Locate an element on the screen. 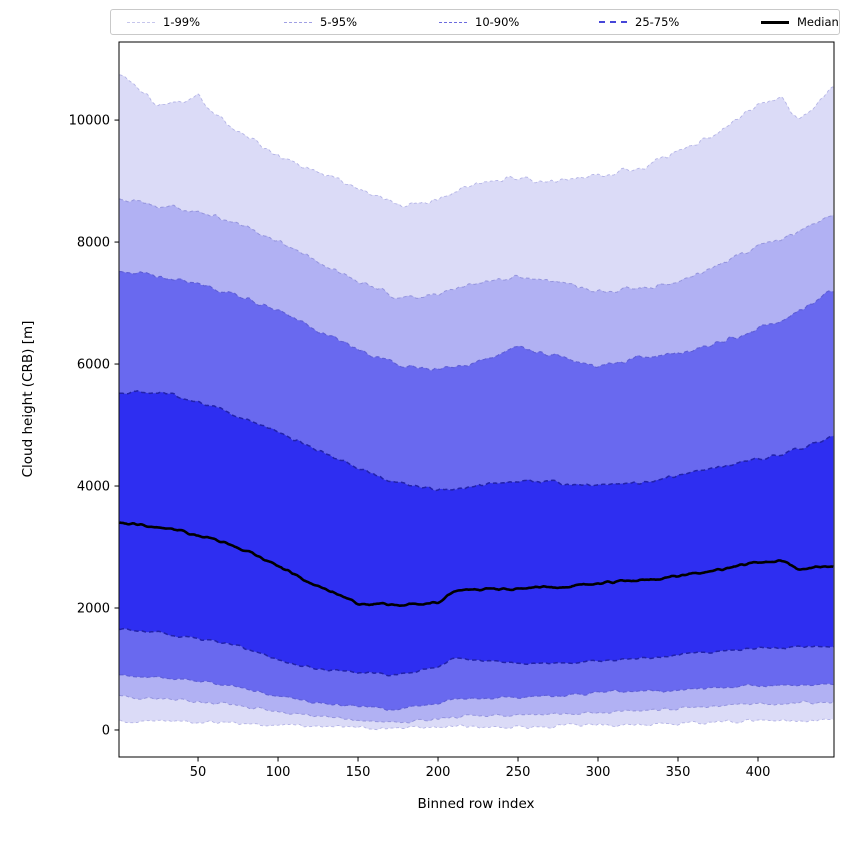 This screenshot has height=850, width=850. x-tick-label: 150 is located at coordinates (358, 772).